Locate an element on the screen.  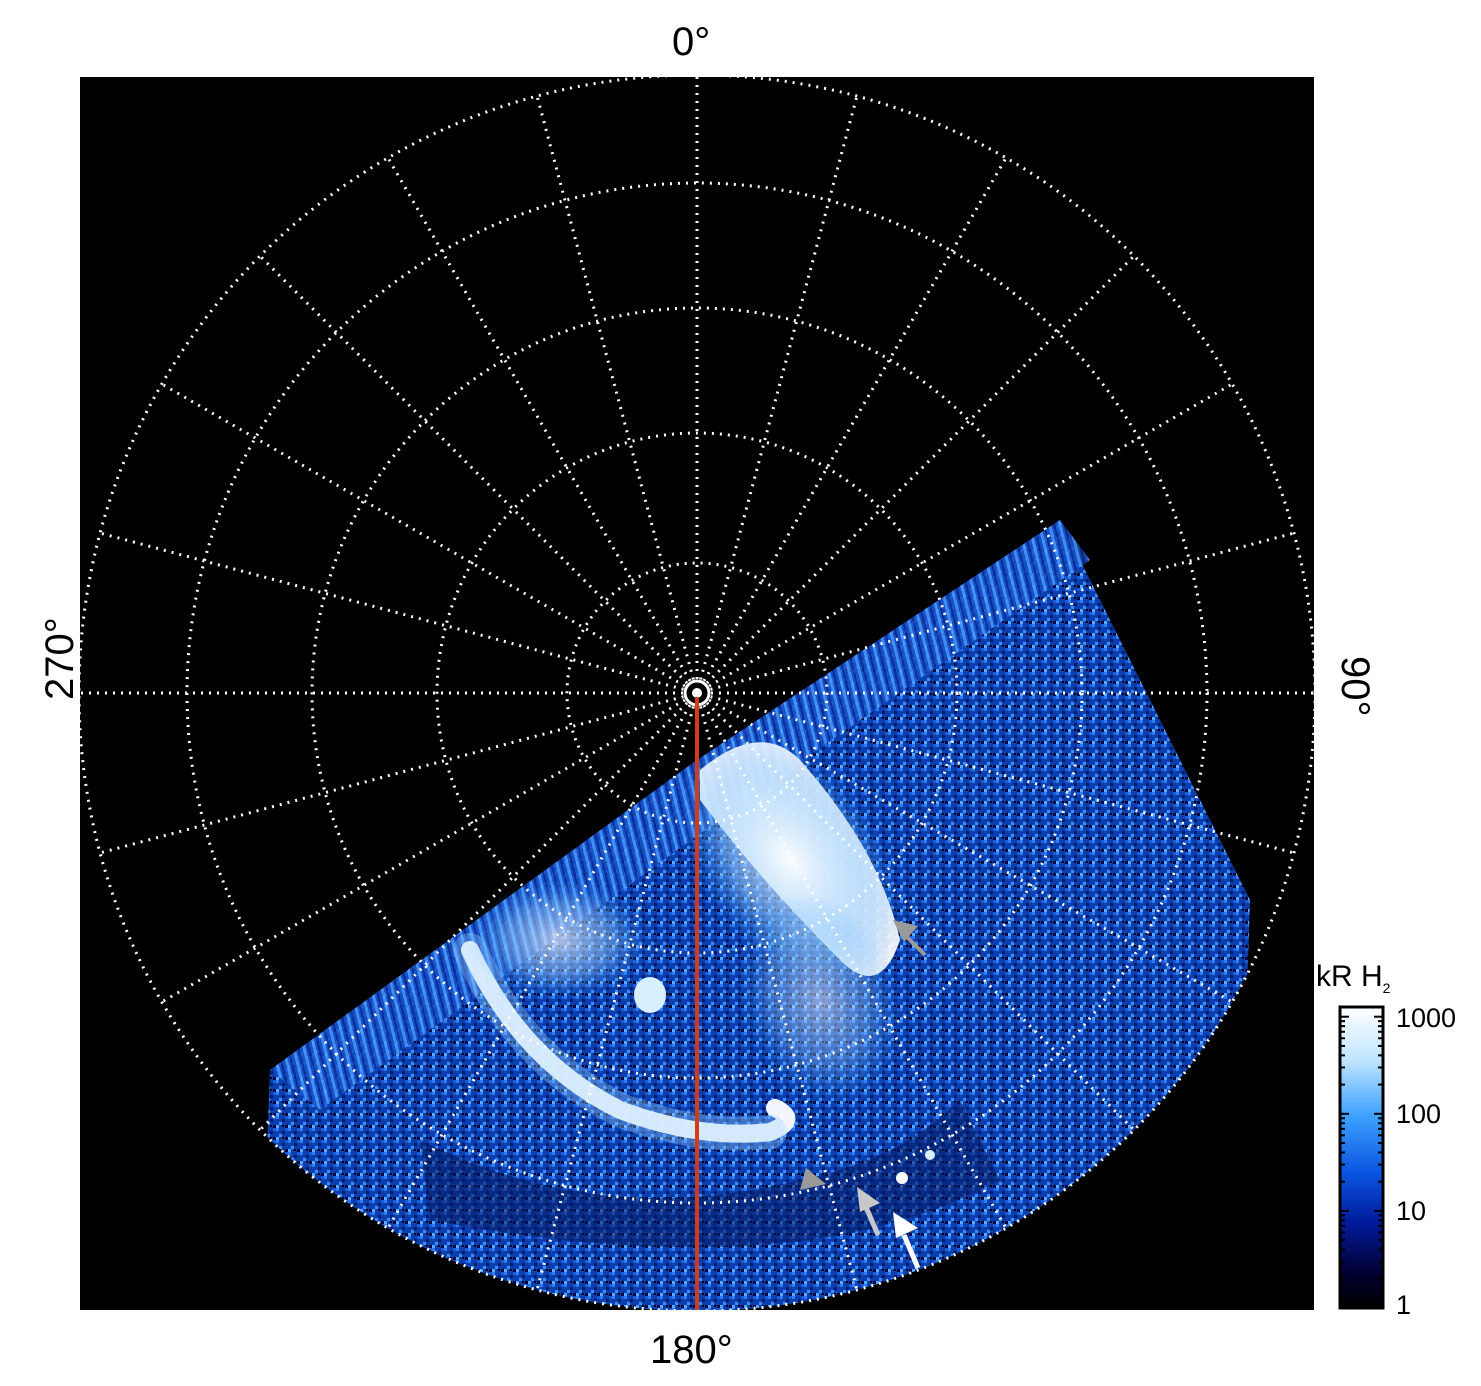
white-arrow is located at coordinates (907, 1240).